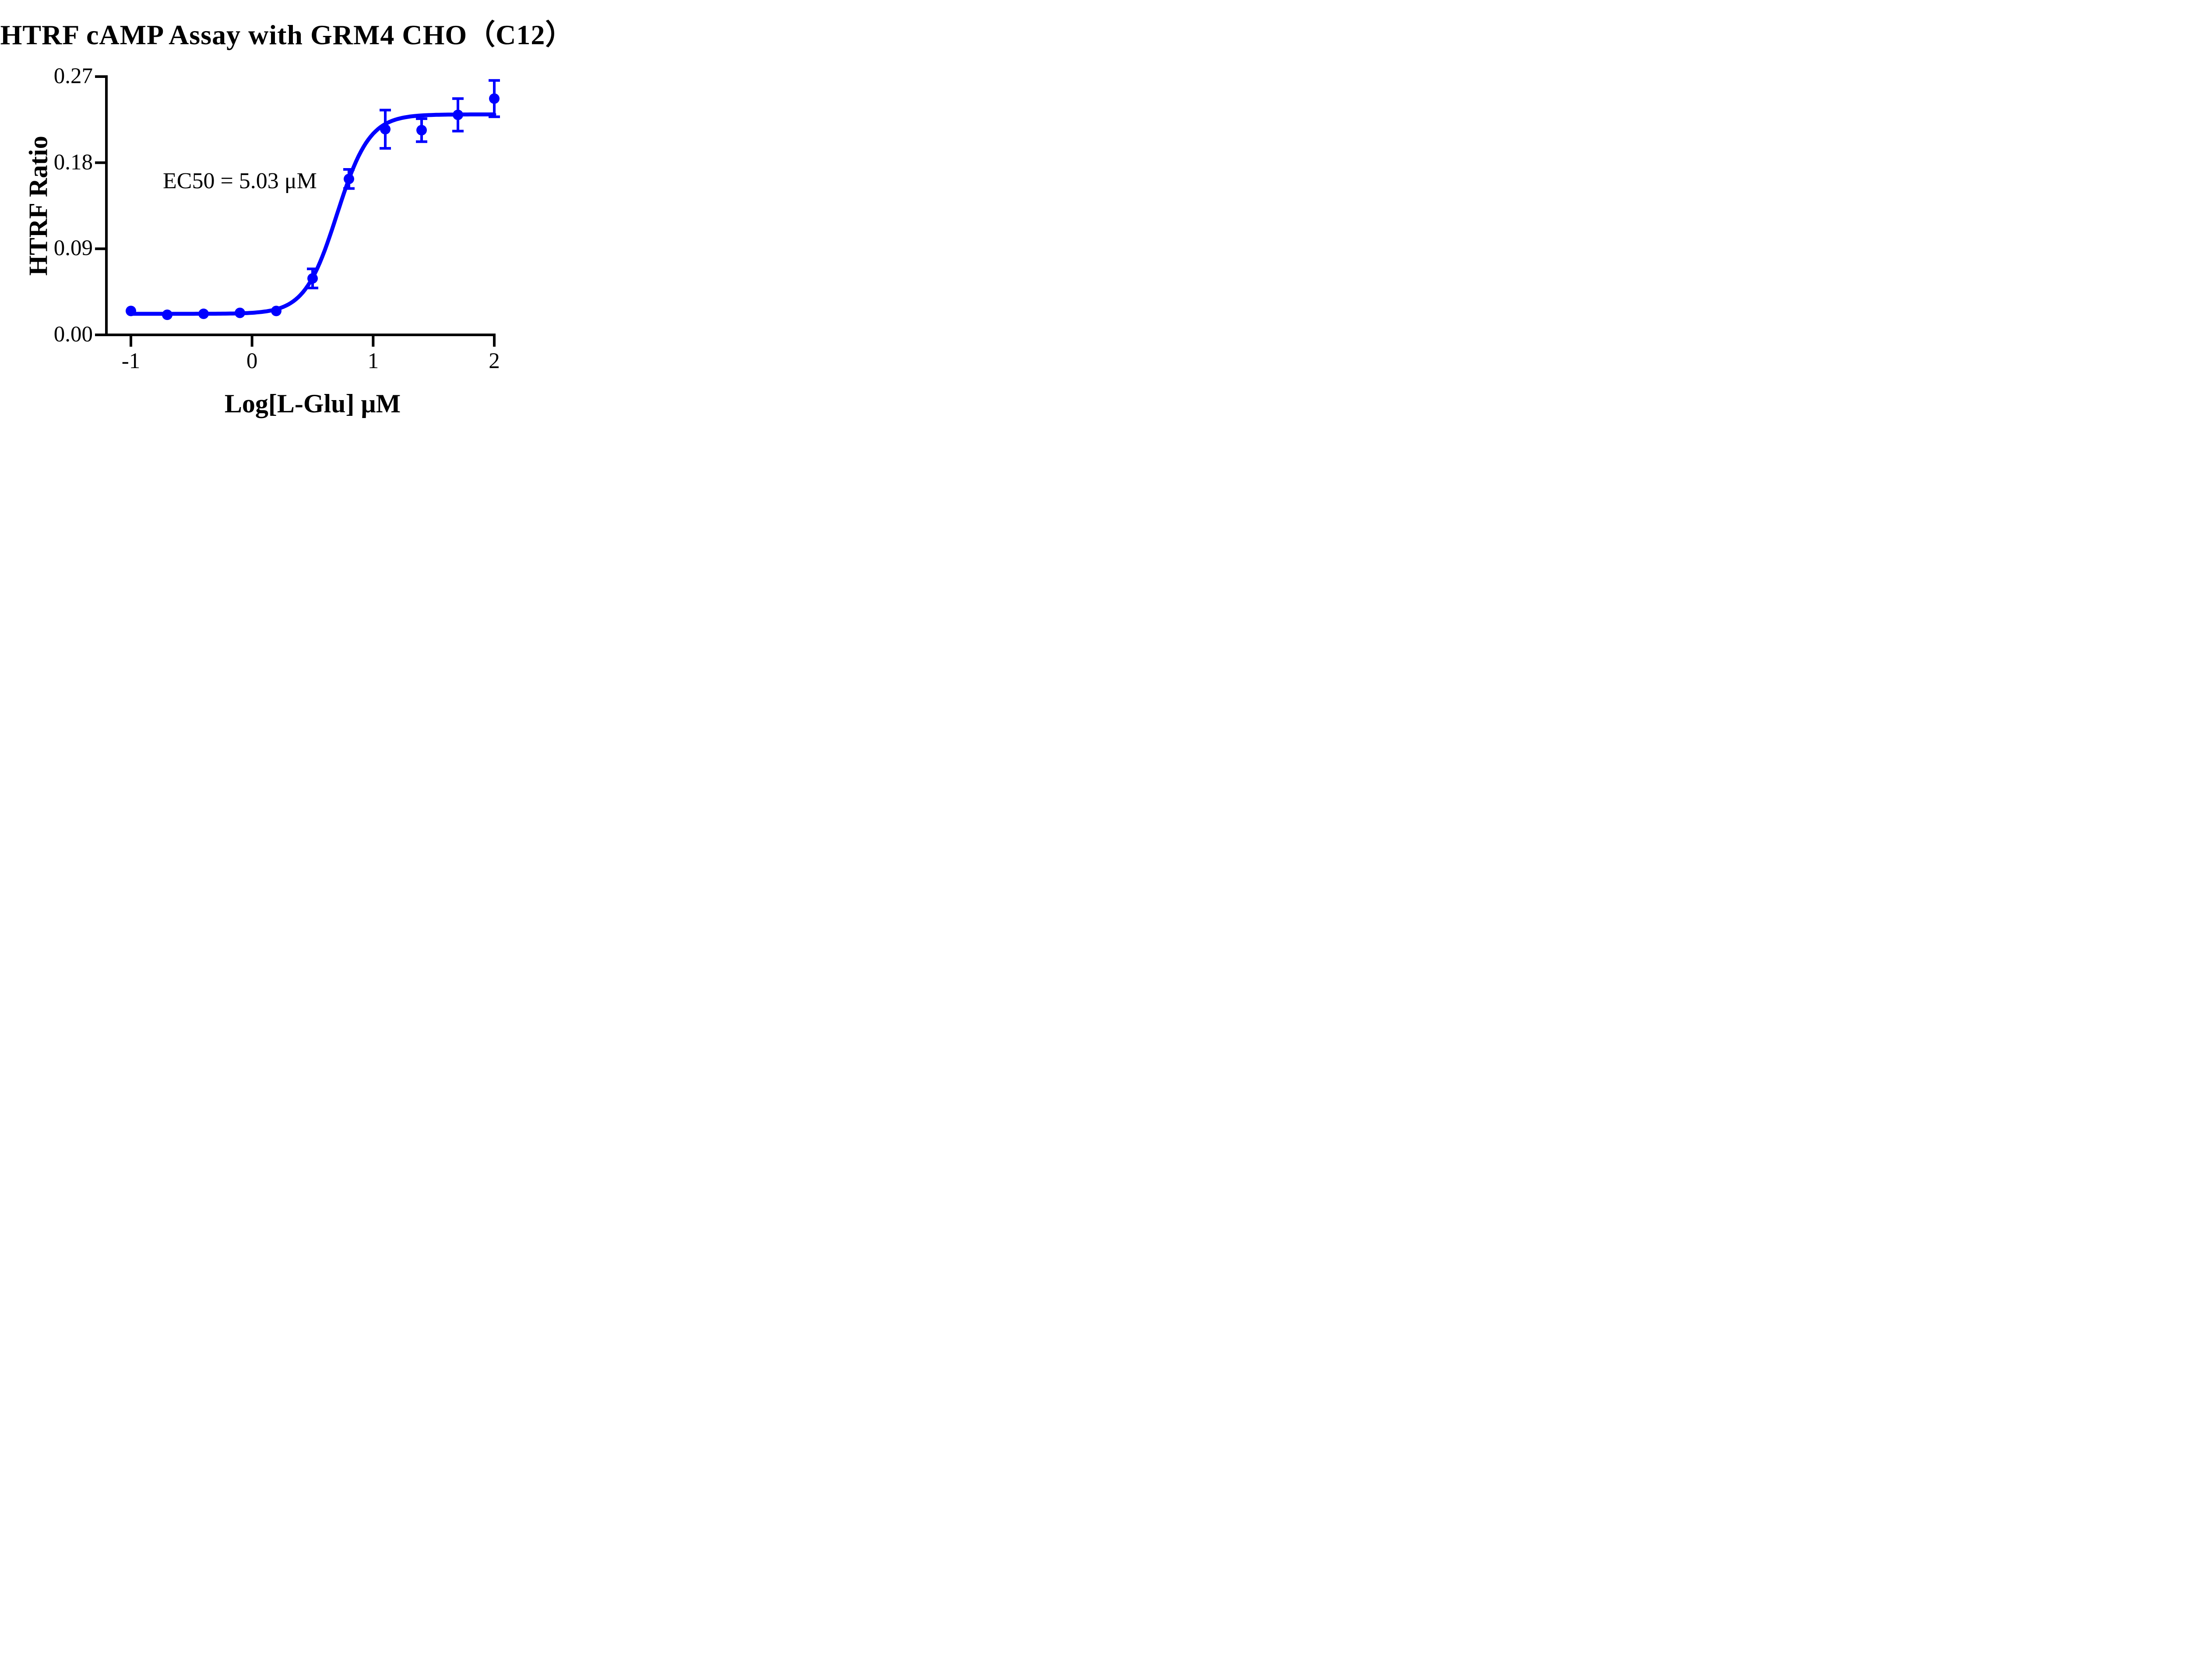 This screenshot has height=1680, width=2189. I want to click on plot-area, so click(298, 211).